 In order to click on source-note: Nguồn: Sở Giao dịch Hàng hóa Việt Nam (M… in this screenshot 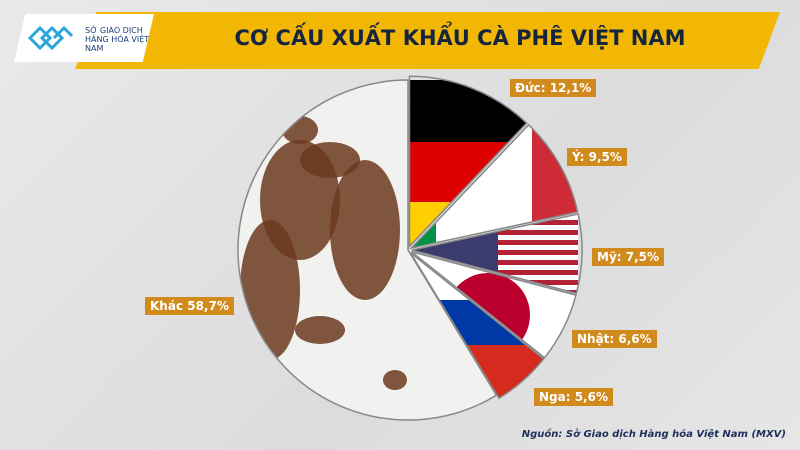, I will do `click(653, 434)`.